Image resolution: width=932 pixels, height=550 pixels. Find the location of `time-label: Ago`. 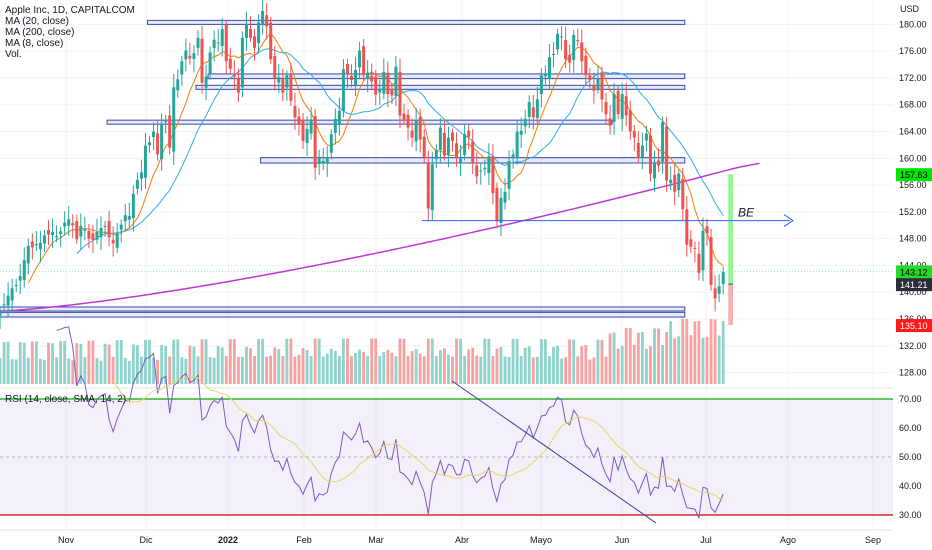

time-label: Ago is located at coordinates (788, 540).